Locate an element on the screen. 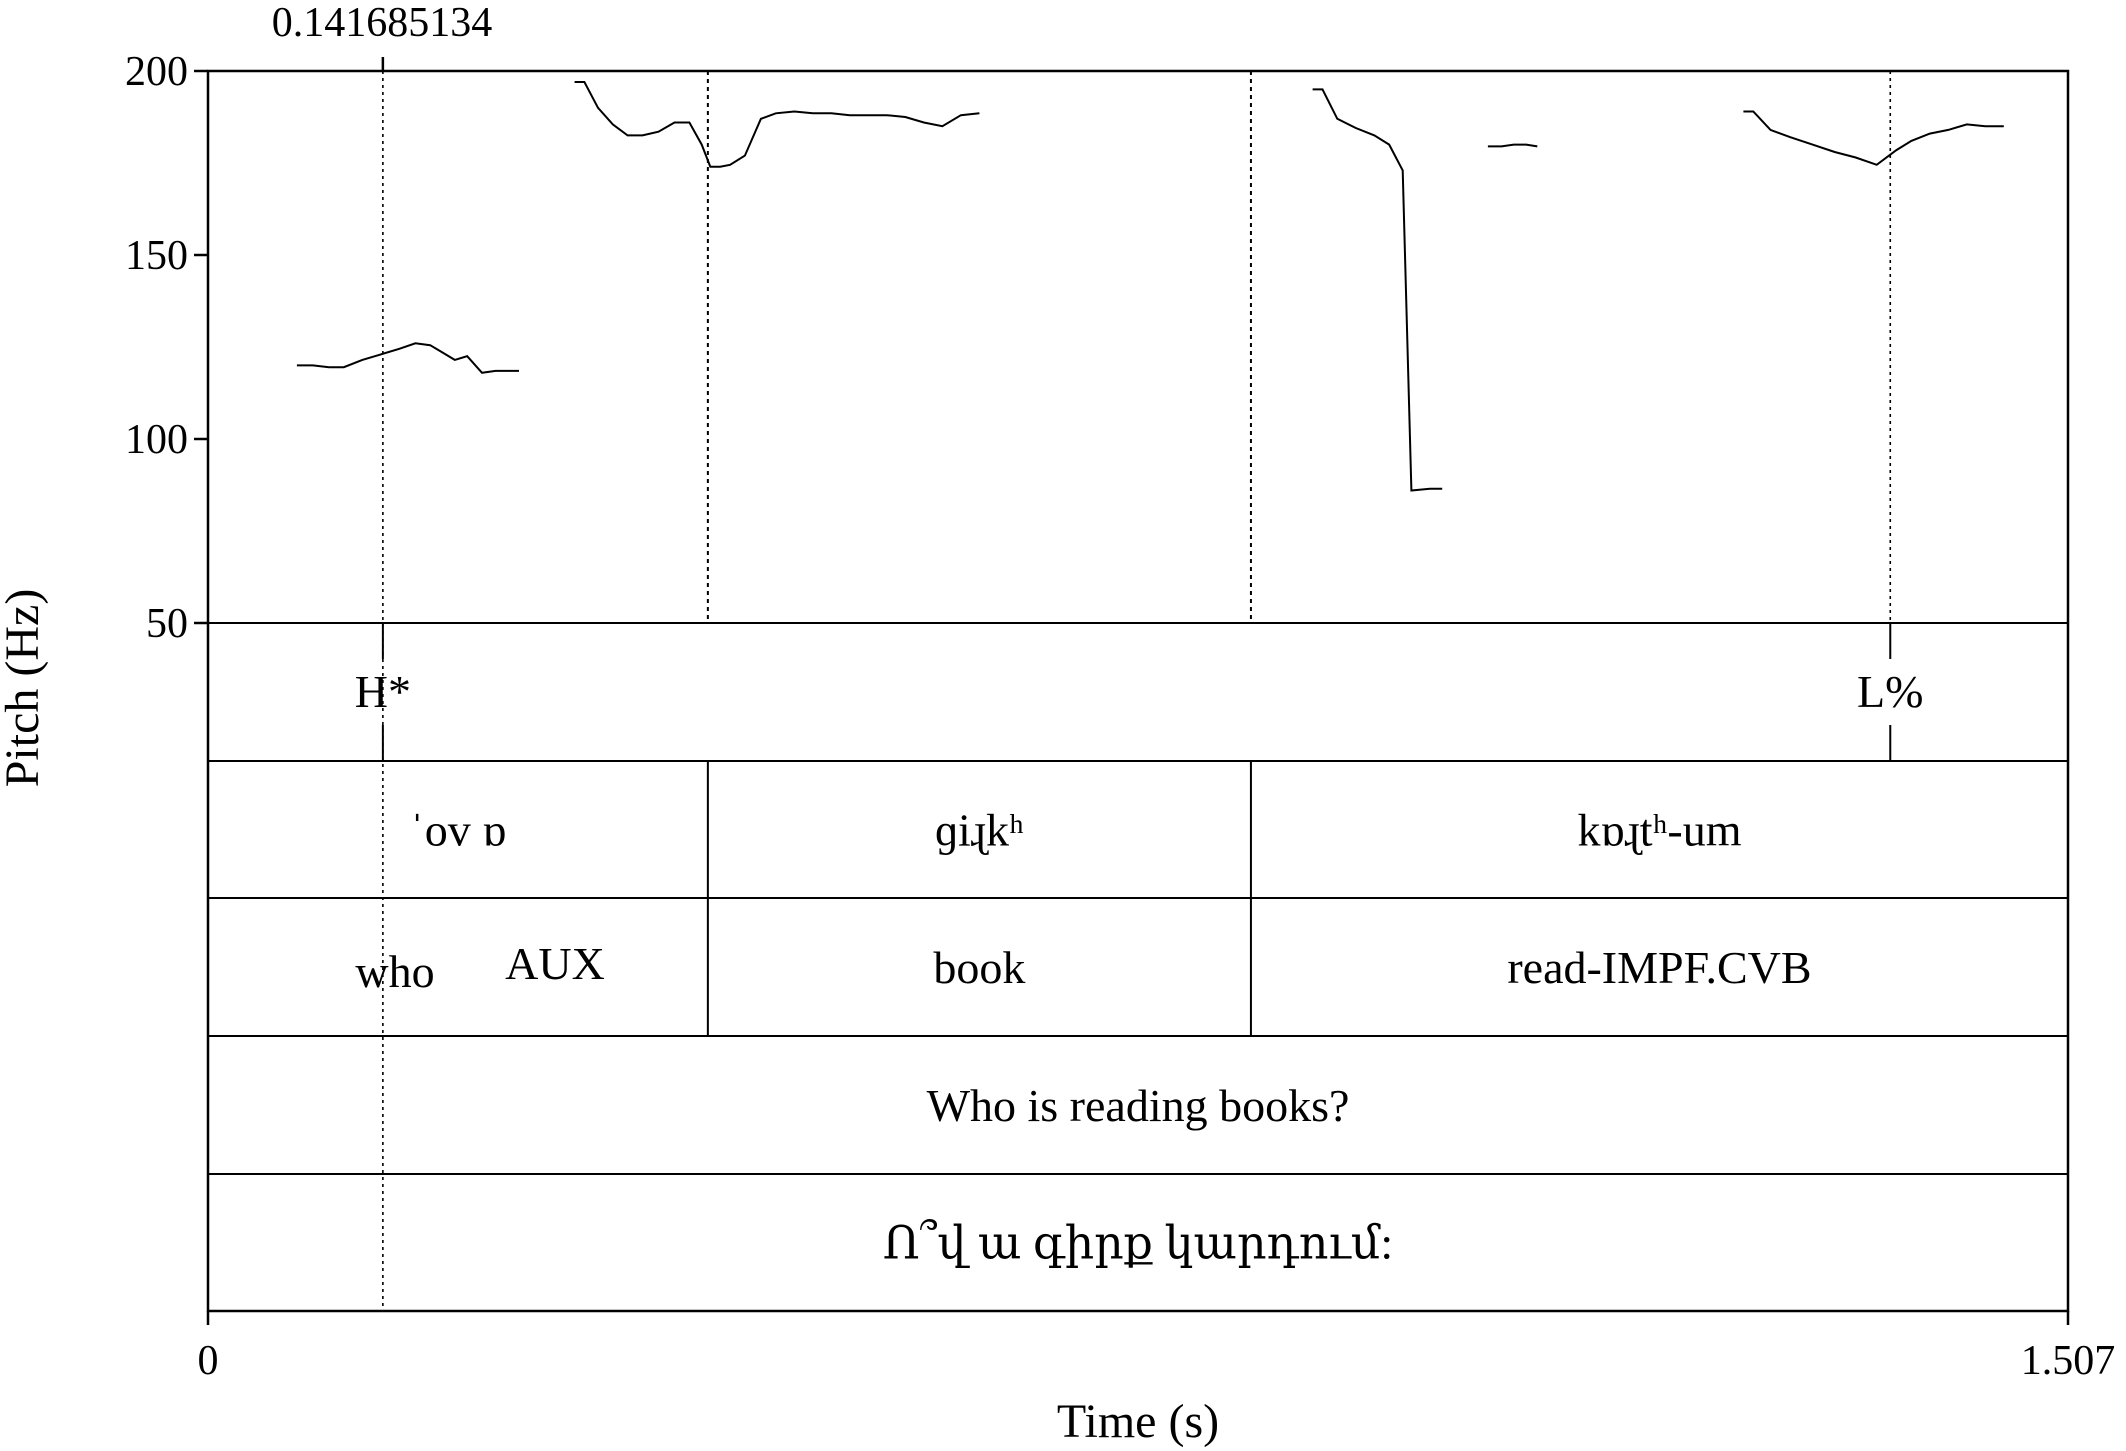 Image resolution: width=2126 pixels, height=1451 pixels. cursor-time-label: 0.141685134 is located at coordinates (382, 23).